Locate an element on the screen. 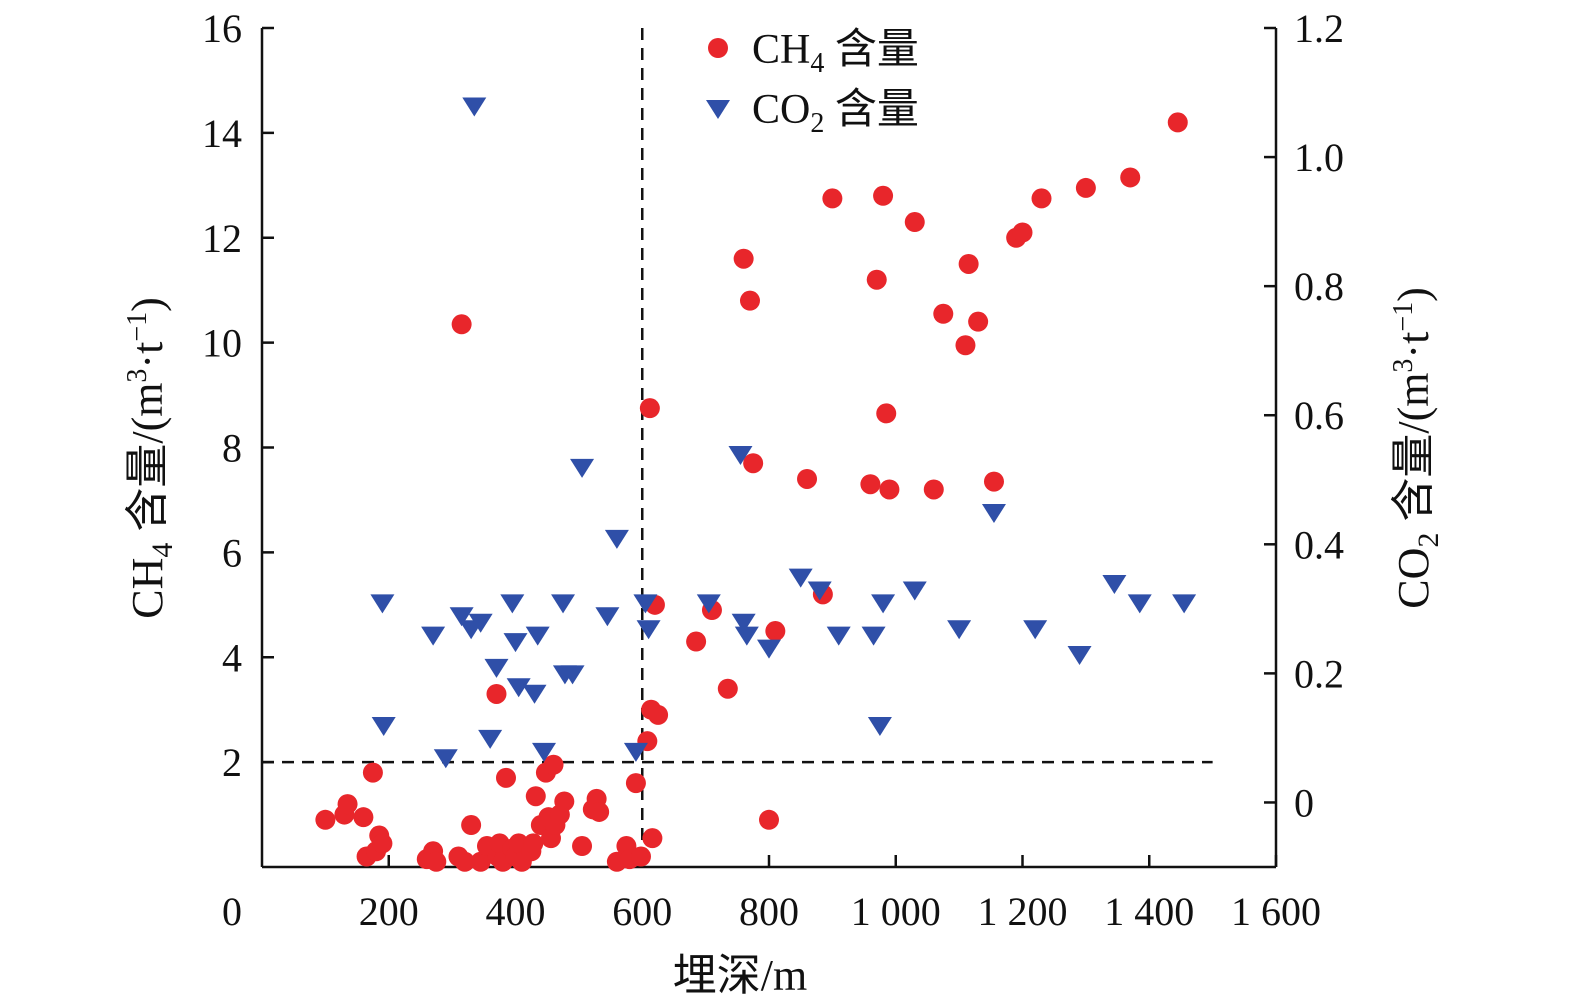 This screenshot has height=1008, width=1575. left-y-tick-label: 8 is located at coordinates (232, 448).